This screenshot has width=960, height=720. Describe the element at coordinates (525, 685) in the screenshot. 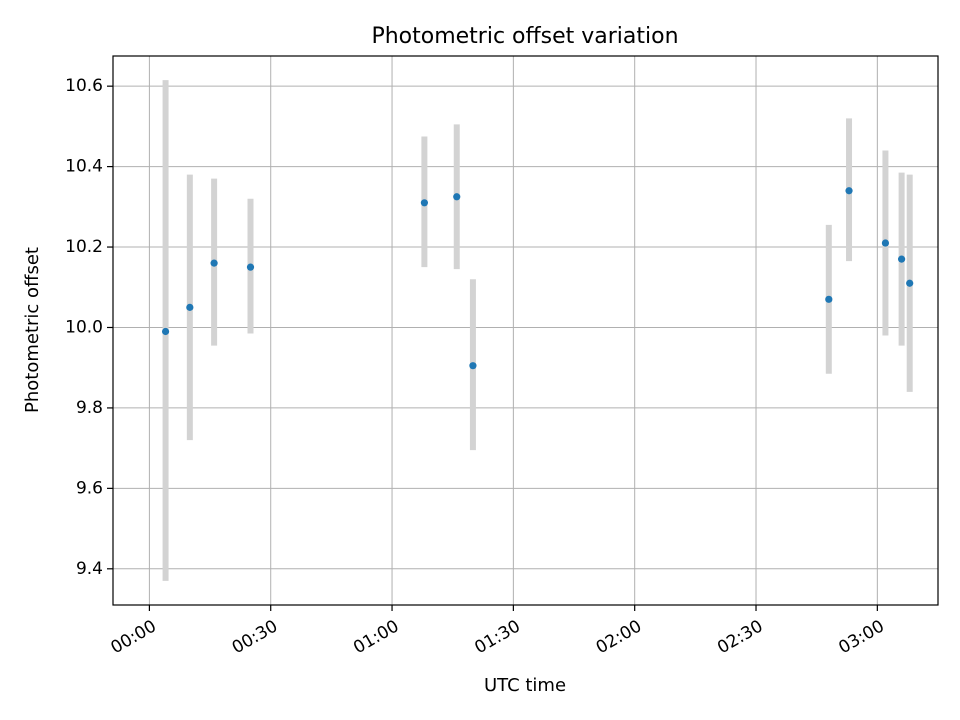

I see `x-axis-label: UTC time` at that location.